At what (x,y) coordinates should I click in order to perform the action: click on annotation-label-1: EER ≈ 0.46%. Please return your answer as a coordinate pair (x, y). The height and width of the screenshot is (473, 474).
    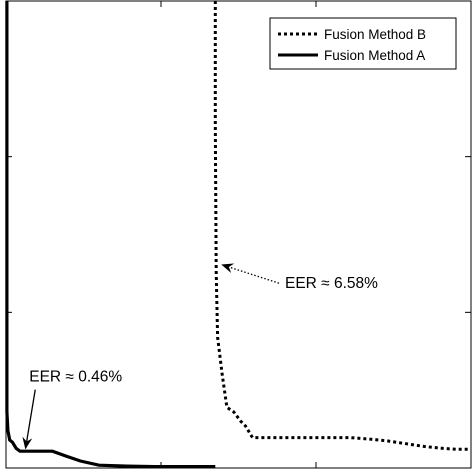
    Looking at the image, I should click on (75, 377).